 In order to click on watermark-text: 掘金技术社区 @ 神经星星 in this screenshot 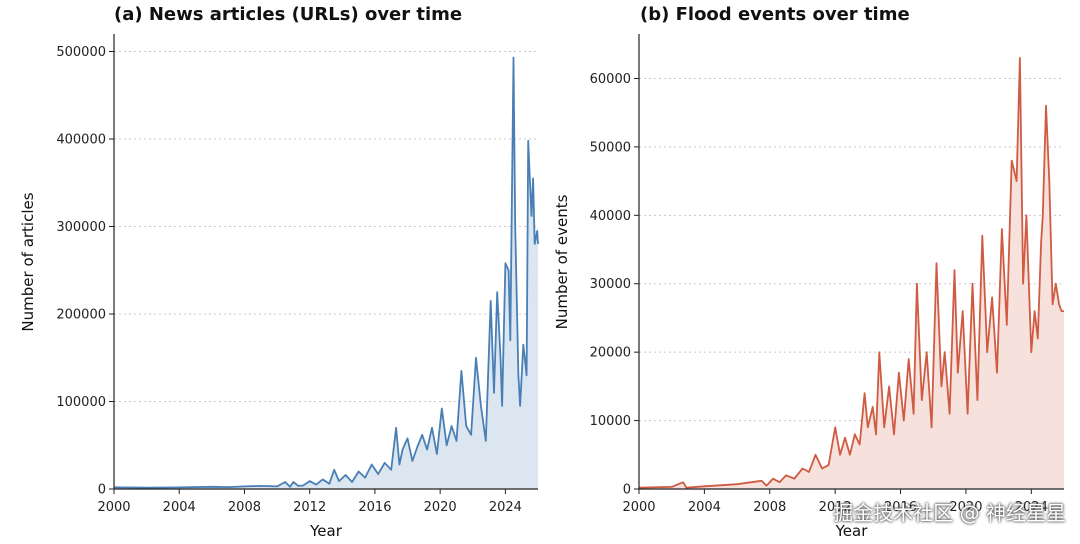, I will do `click(949, 513)`.